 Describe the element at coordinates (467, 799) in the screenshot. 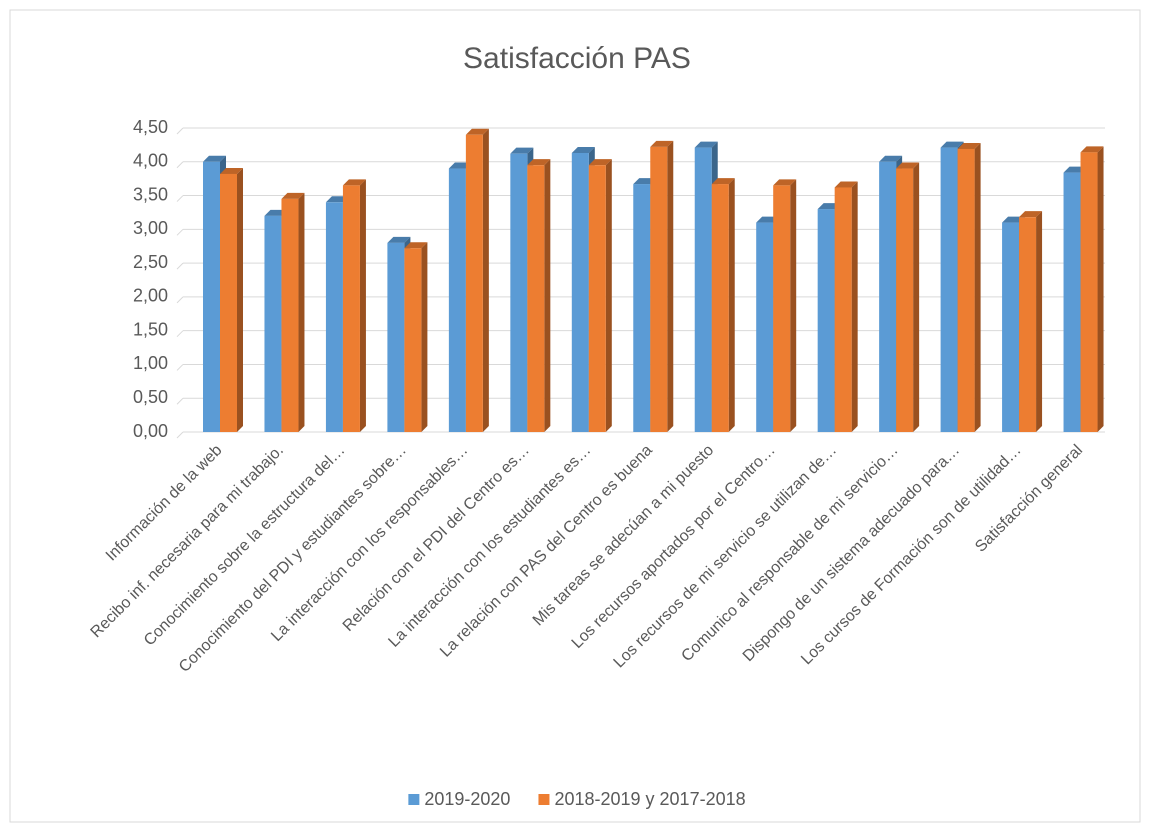

I see `legend-label: 2019-2020` at that location.